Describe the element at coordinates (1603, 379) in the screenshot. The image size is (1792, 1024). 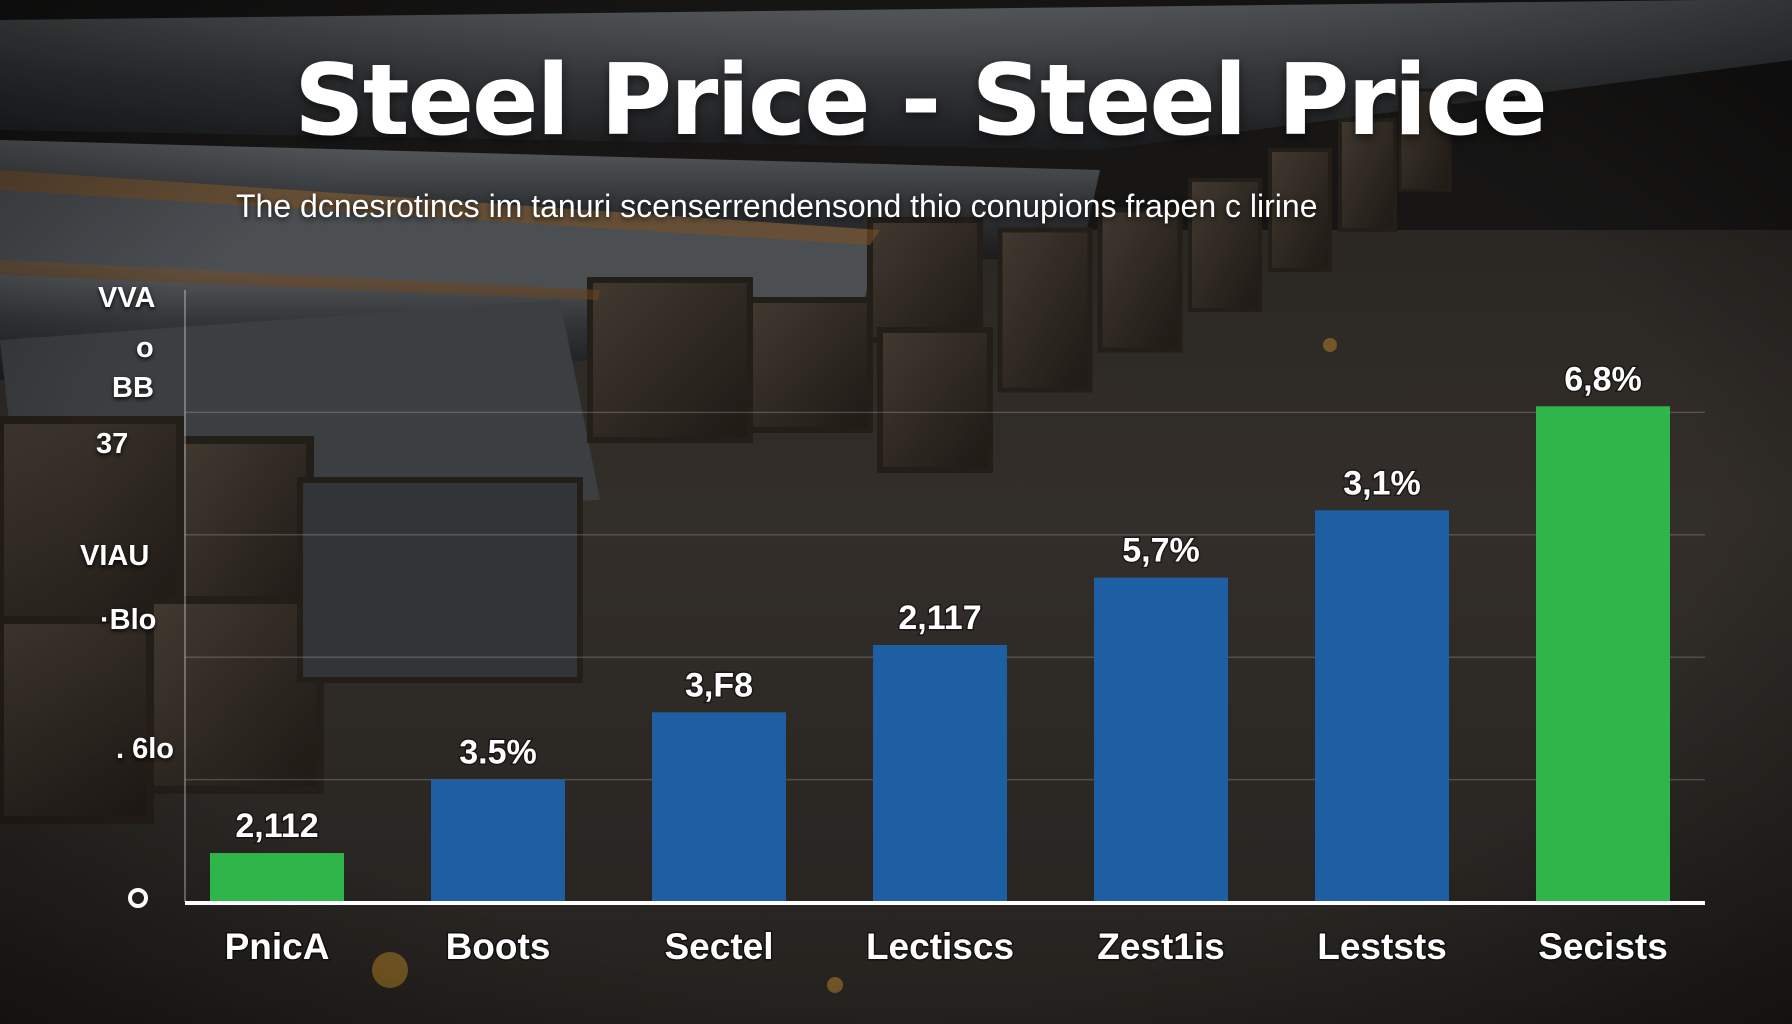
I see `data-label: 6,8%` at that location.